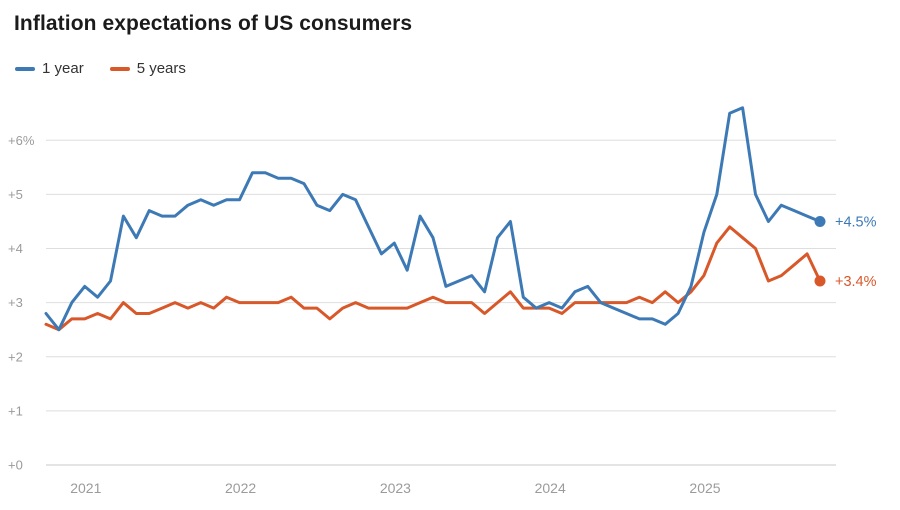  Describe the element at coordinates (15, 356) in the screenshot. I see `y-axis-label: +2` at that location.